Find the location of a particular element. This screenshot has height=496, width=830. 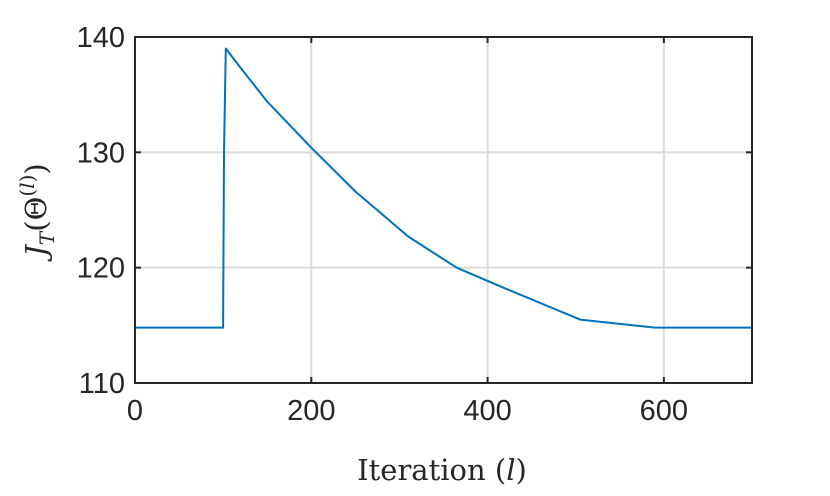

y-tick-label: 120 is located at coordinates (101, 269).